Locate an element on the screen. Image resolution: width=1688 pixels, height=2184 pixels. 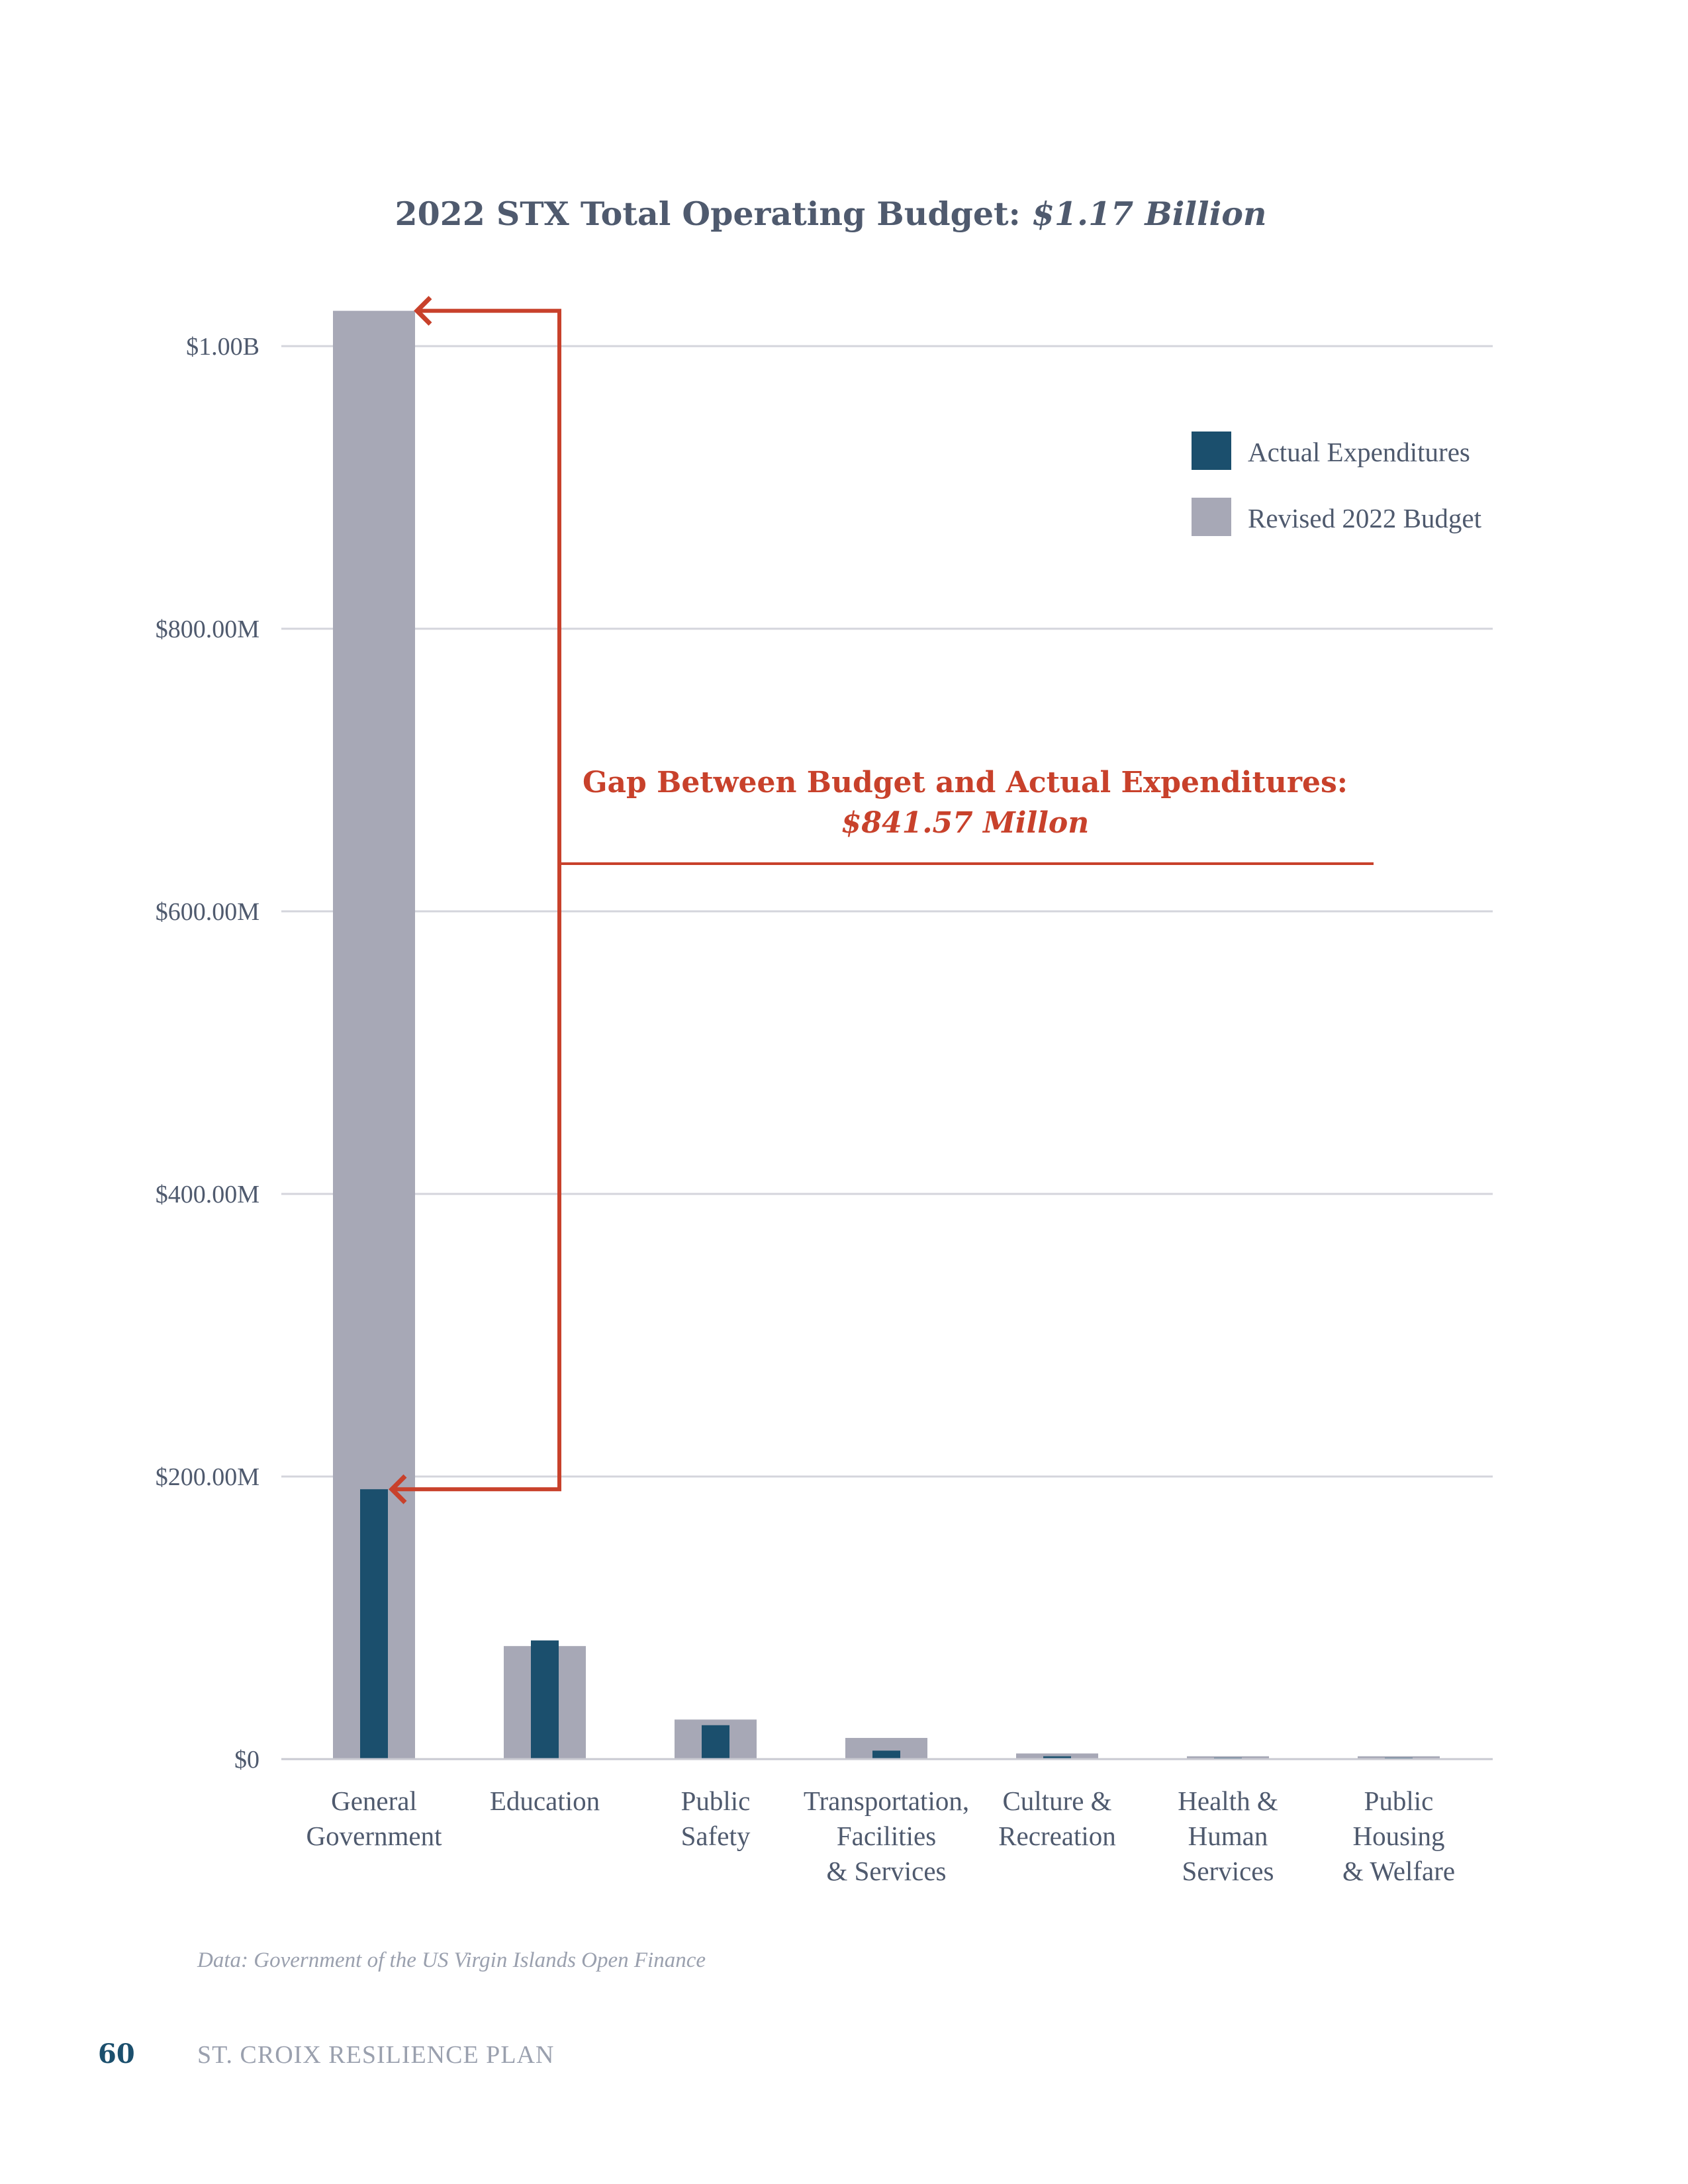
gap-value: $841.57 Millon is located at coordinates (965, 823).